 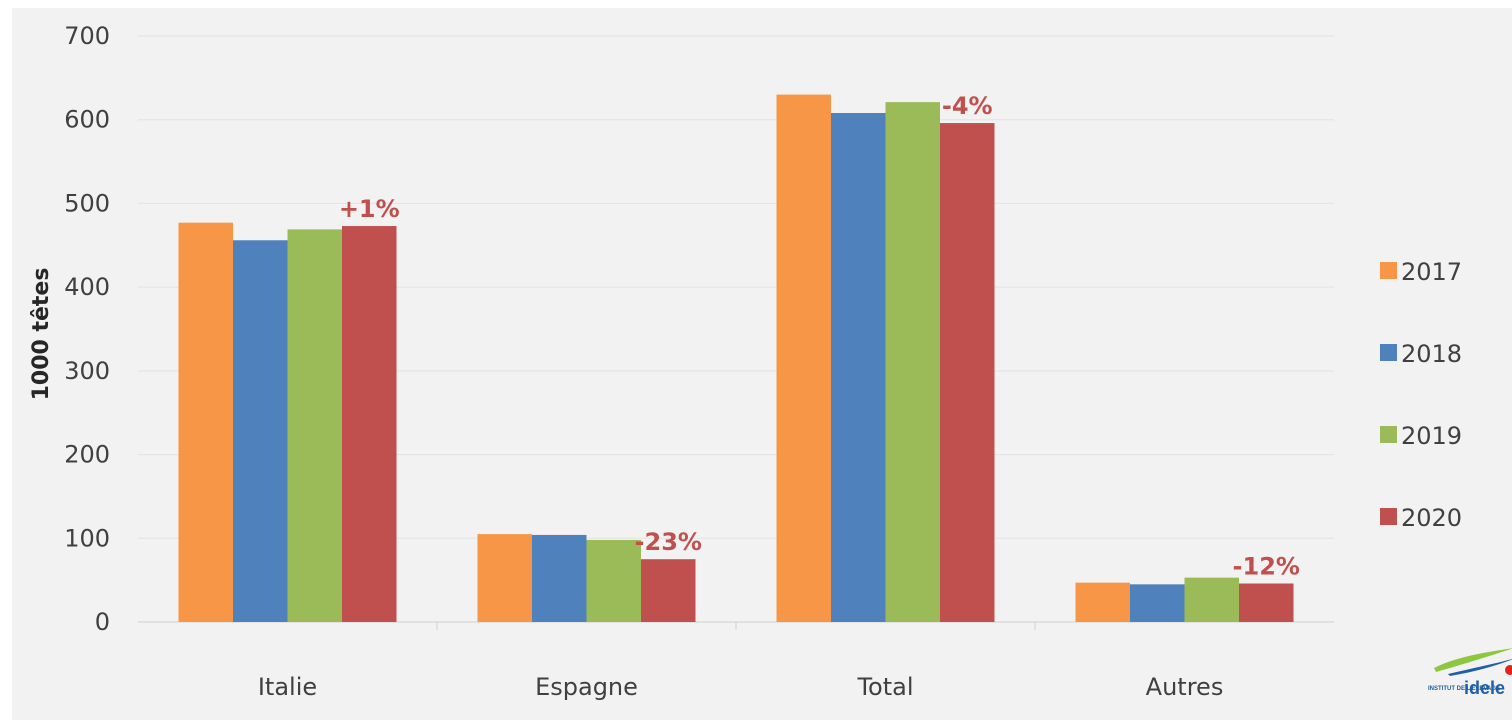 I want to click on bar-total-2020, so click(x=967, y=372).